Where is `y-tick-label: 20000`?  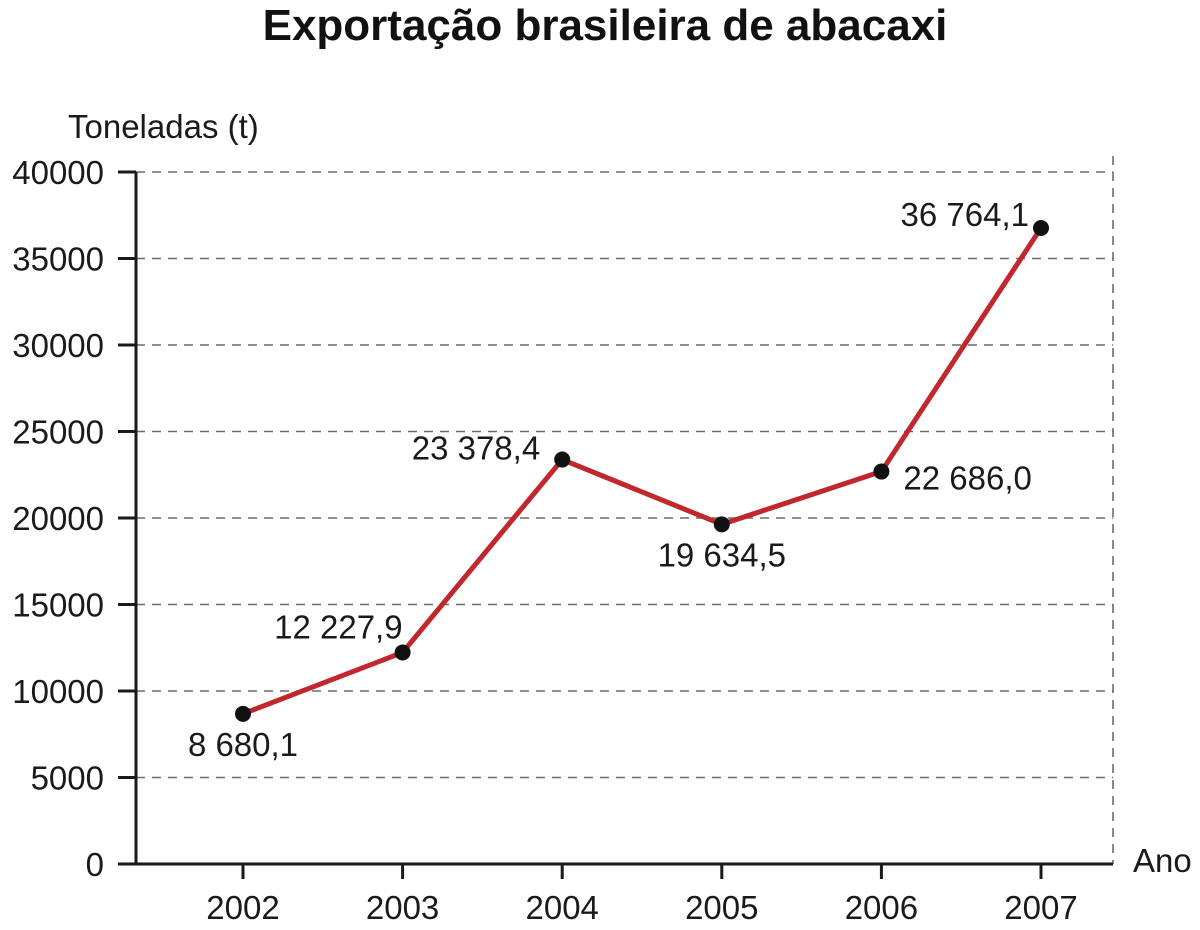
y-tick-label: 20000 is located at coordinates (58, 518).